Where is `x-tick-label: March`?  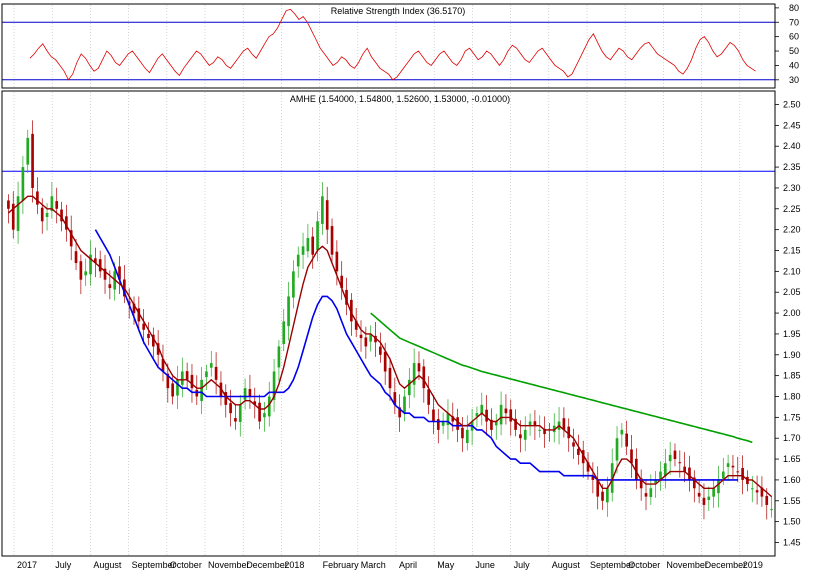
x-tick-label: March is located at coordinates (373, 565).